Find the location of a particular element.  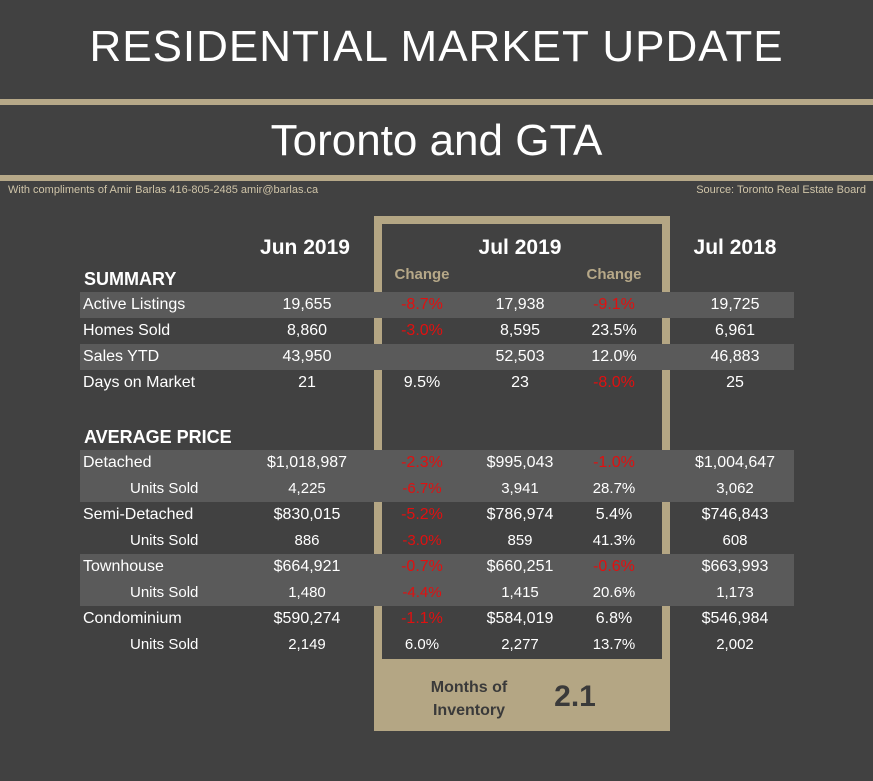

table-row: Homes Sold 8,860 -3.0% 8,595 23.5% 6,961 is located at coordinates (437, 331).